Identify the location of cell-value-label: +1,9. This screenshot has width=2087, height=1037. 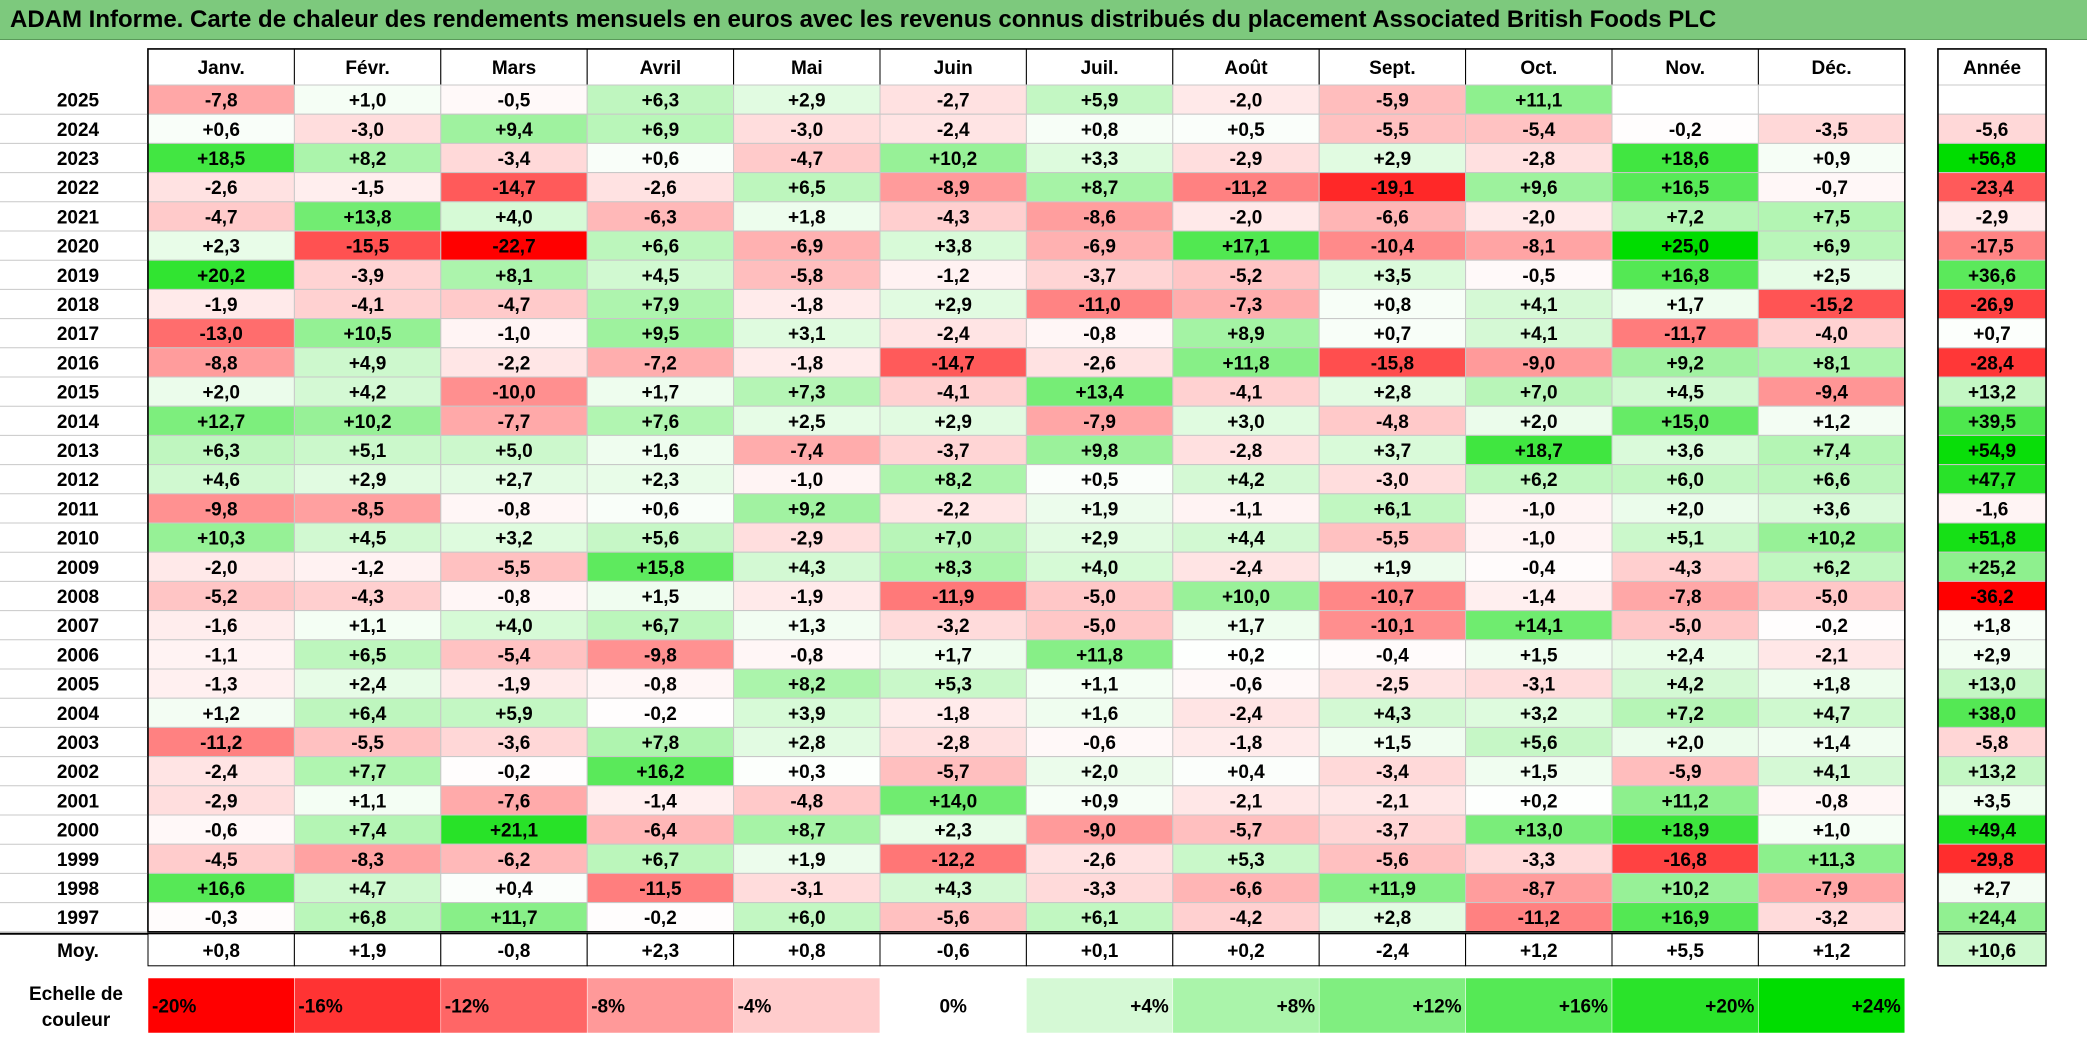
(1393, 568).